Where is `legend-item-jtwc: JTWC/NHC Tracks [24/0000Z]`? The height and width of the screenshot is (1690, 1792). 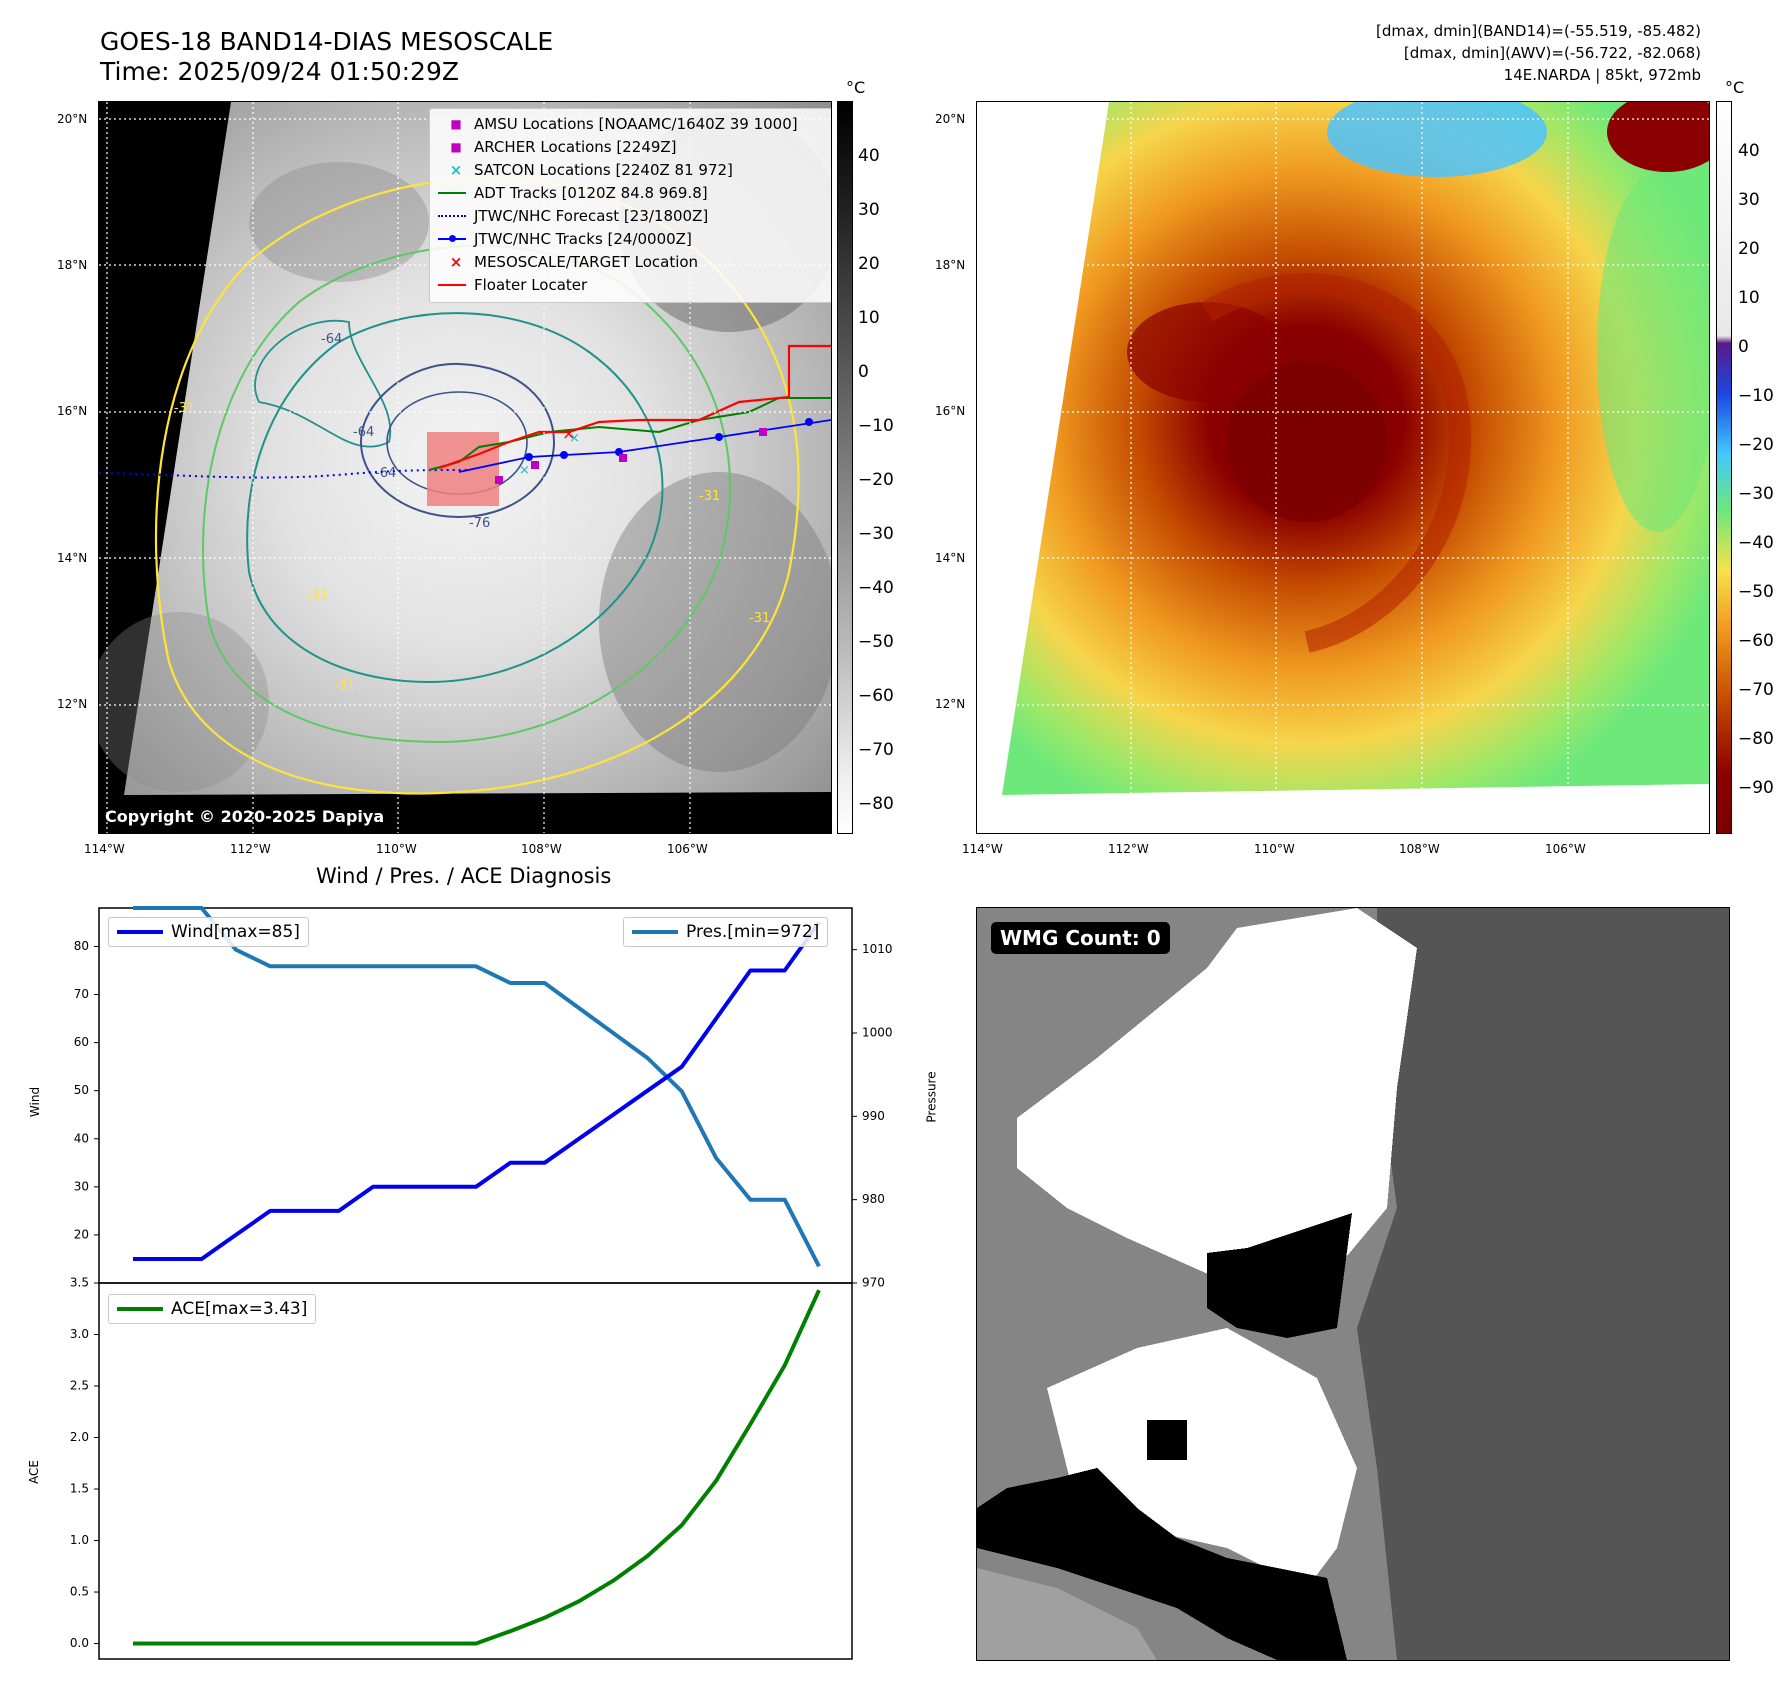 legend-item-jtwc: JTWC/NHC Tracks [24/0000Z] is located at coordinates (634, 238).